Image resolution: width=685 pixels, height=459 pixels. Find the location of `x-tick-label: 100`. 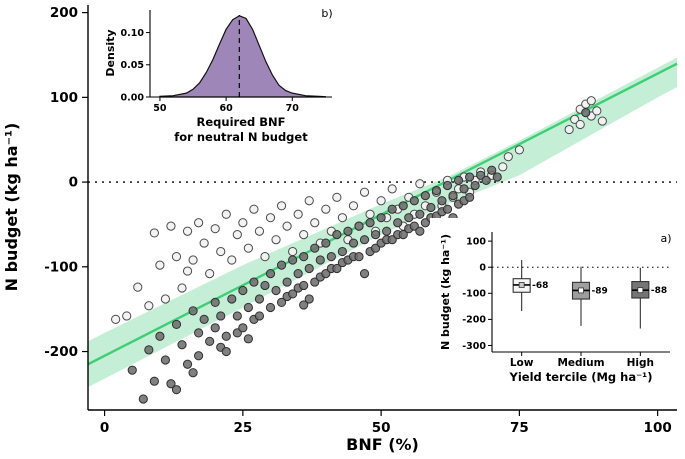

x-tick-label: 100 is located at coordinates (658, 428).